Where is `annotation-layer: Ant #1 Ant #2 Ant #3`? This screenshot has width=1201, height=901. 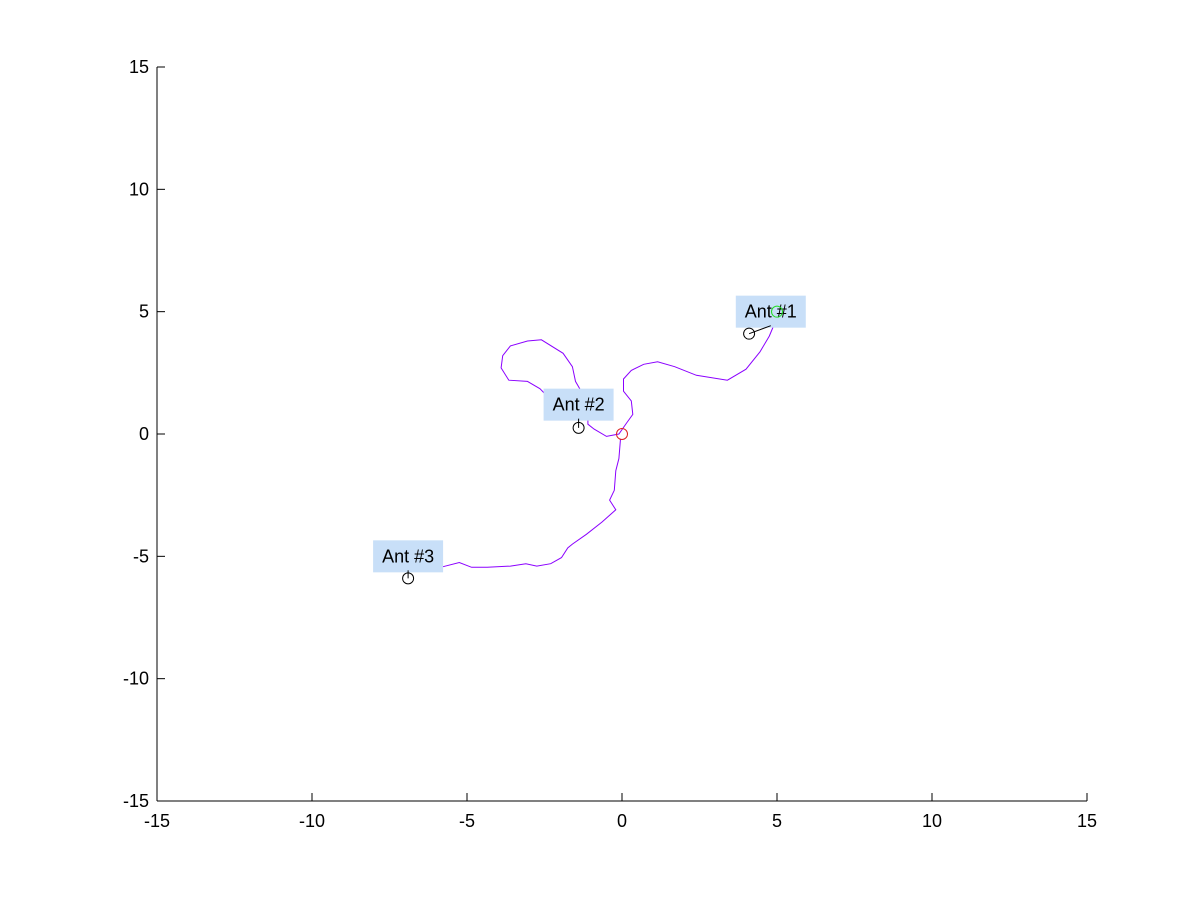 annotation-layer: Ant #1 Ant #2 Ant #3 is located at coordinates (589, 437).